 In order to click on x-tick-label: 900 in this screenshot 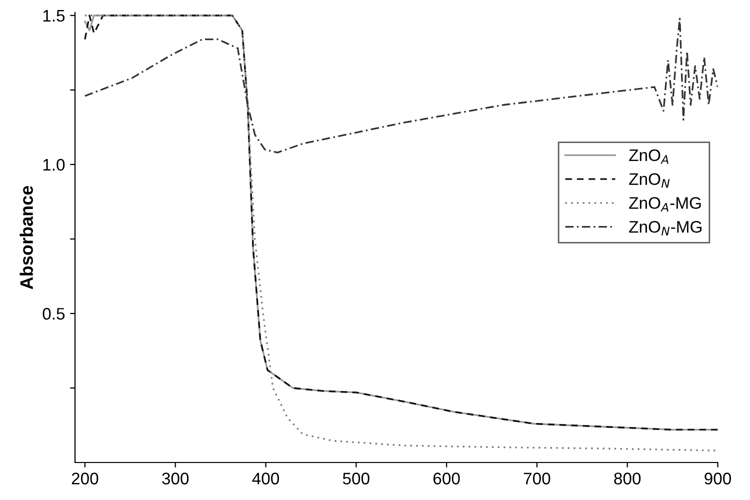, I will do `click(718, 478)`.